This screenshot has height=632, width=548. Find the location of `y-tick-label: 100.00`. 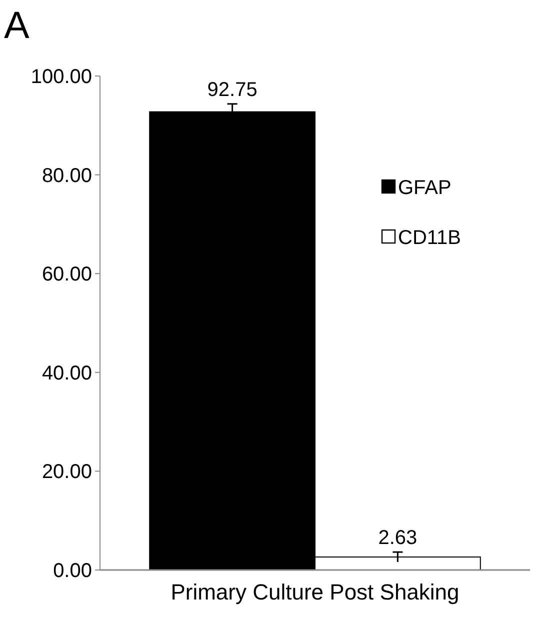

y-tick-label: 100.00 is located at coordinates (61, 77).